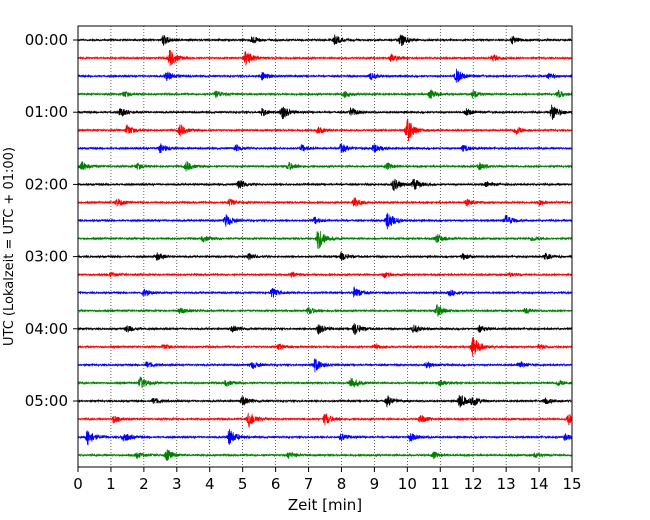 Image resolution: width=650 pixels, height=520 pixels. Describe the element at coordinates (46, 40) in the screenshot. I see `y-tick-label: 00:00` at that location.